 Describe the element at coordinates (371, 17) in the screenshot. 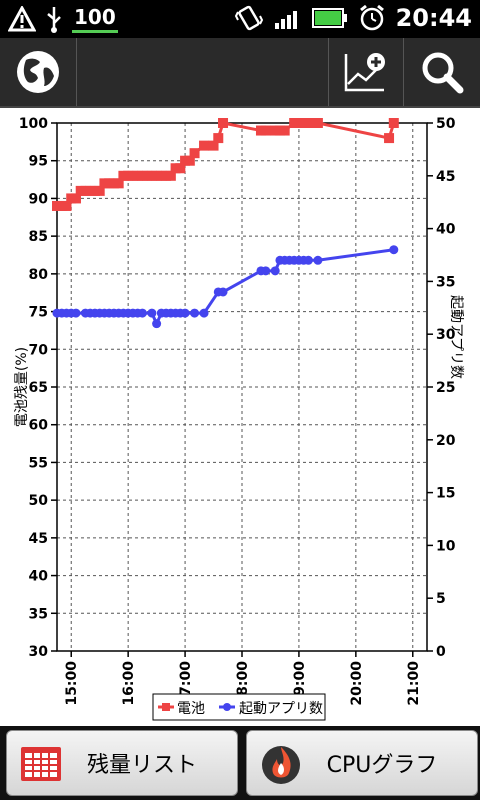

I see `alarm-icon` at that location.